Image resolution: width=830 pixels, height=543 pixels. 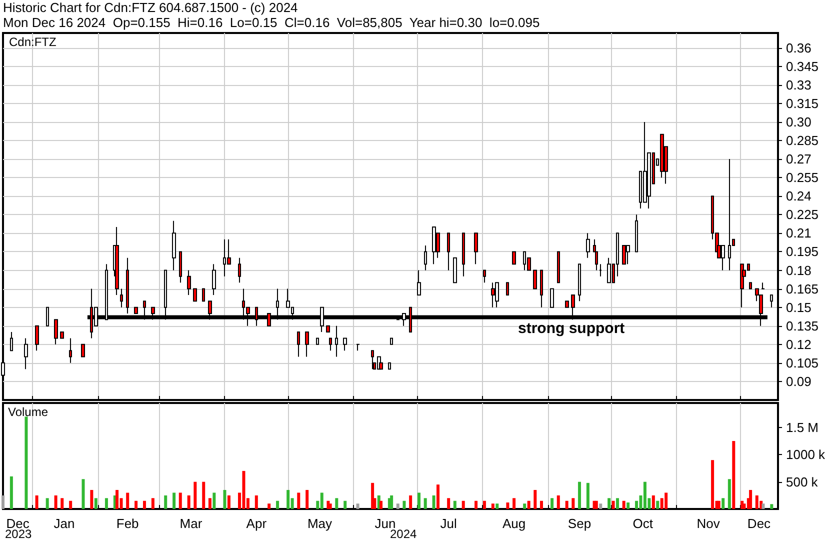 I want to click on y-tick-label: 0.315, so click(x=802, y=103).